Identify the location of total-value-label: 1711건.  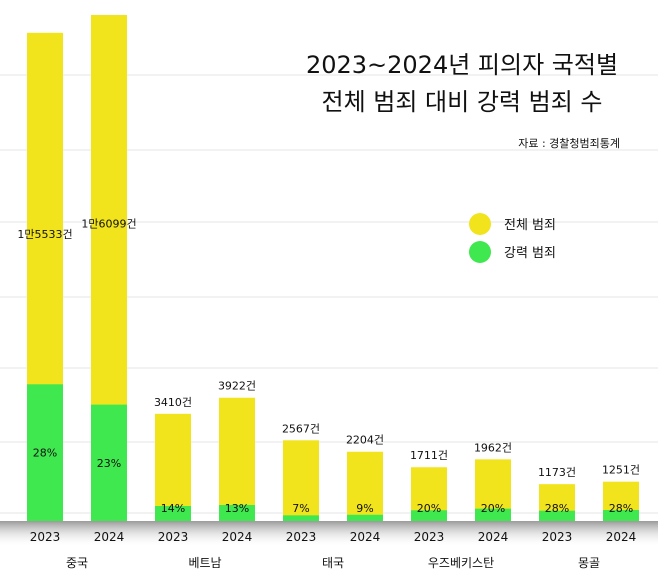
(429, 455).